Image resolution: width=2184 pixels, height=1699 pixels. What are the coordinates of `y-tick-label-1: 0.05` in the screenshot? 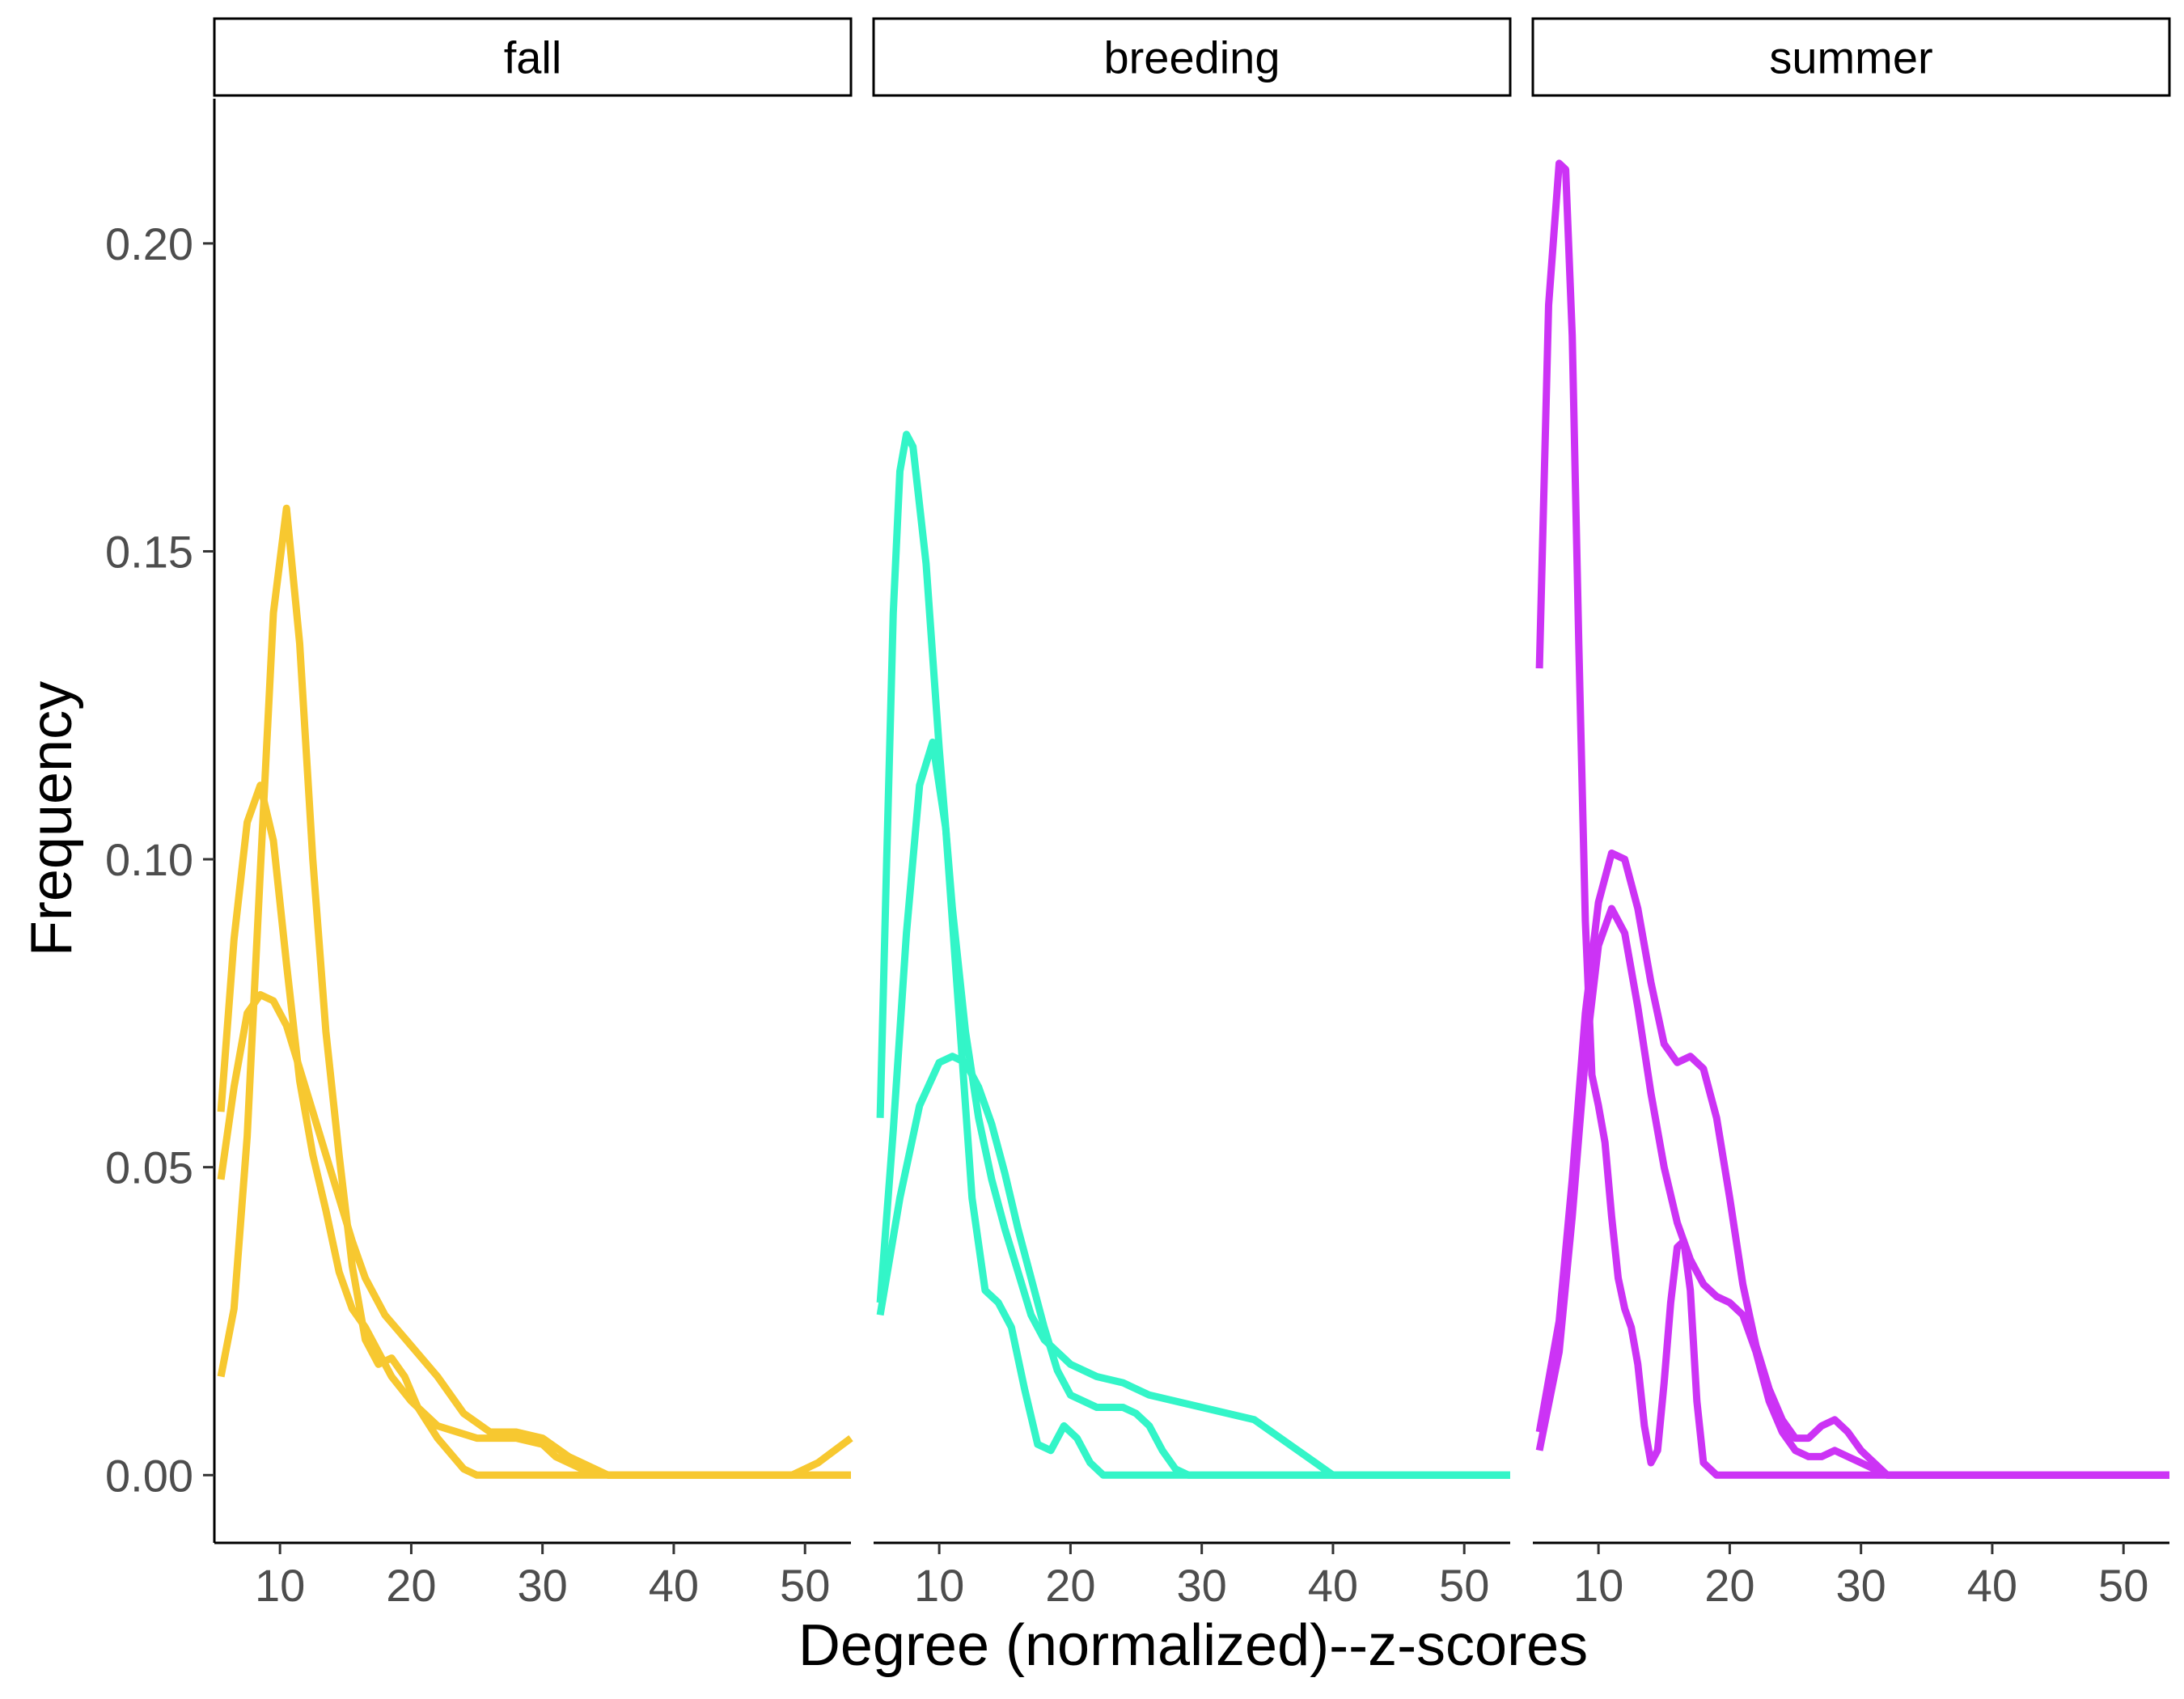 It's located at (149, 1167).